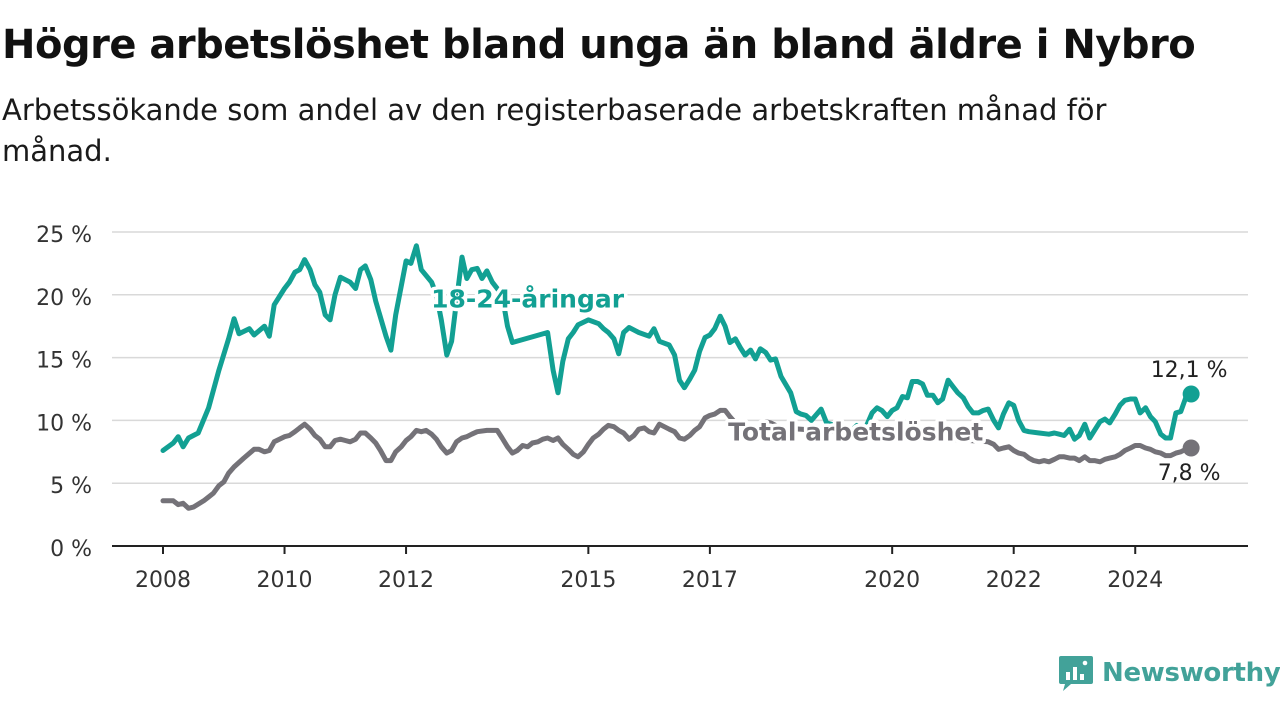 This screenshot has width=1280, height=720. What do you see at coordinates (1191, 673) in the screenshot?
I see `brand-name: Newsworthy` at bounding box center [1191, 673].